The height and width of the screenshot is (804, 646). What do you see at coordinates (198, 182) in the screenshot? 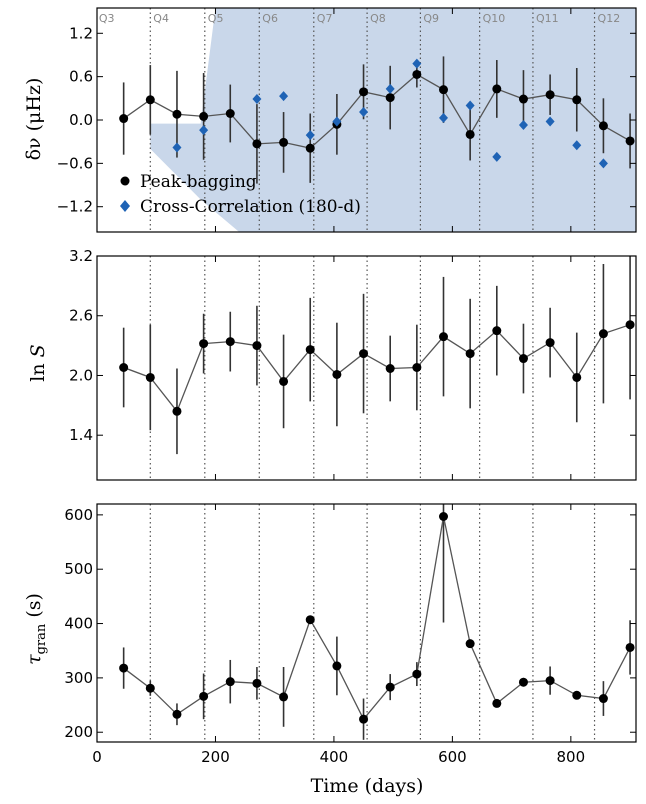
I see `legend-label-peak-bagging: Peak-bagging` at bounding box center [198, 182].